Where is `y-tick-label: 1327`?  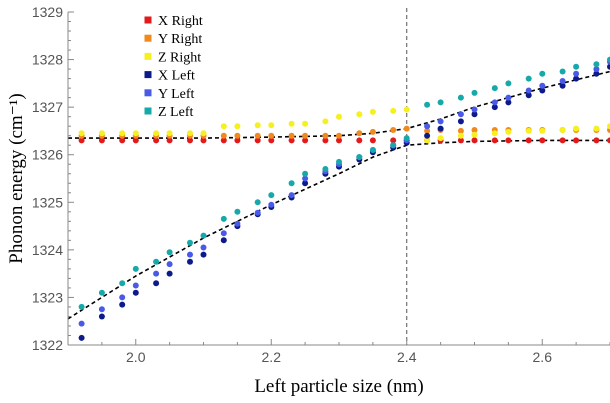 y-tick-label: 1327 is located at coordinates (47, 107).